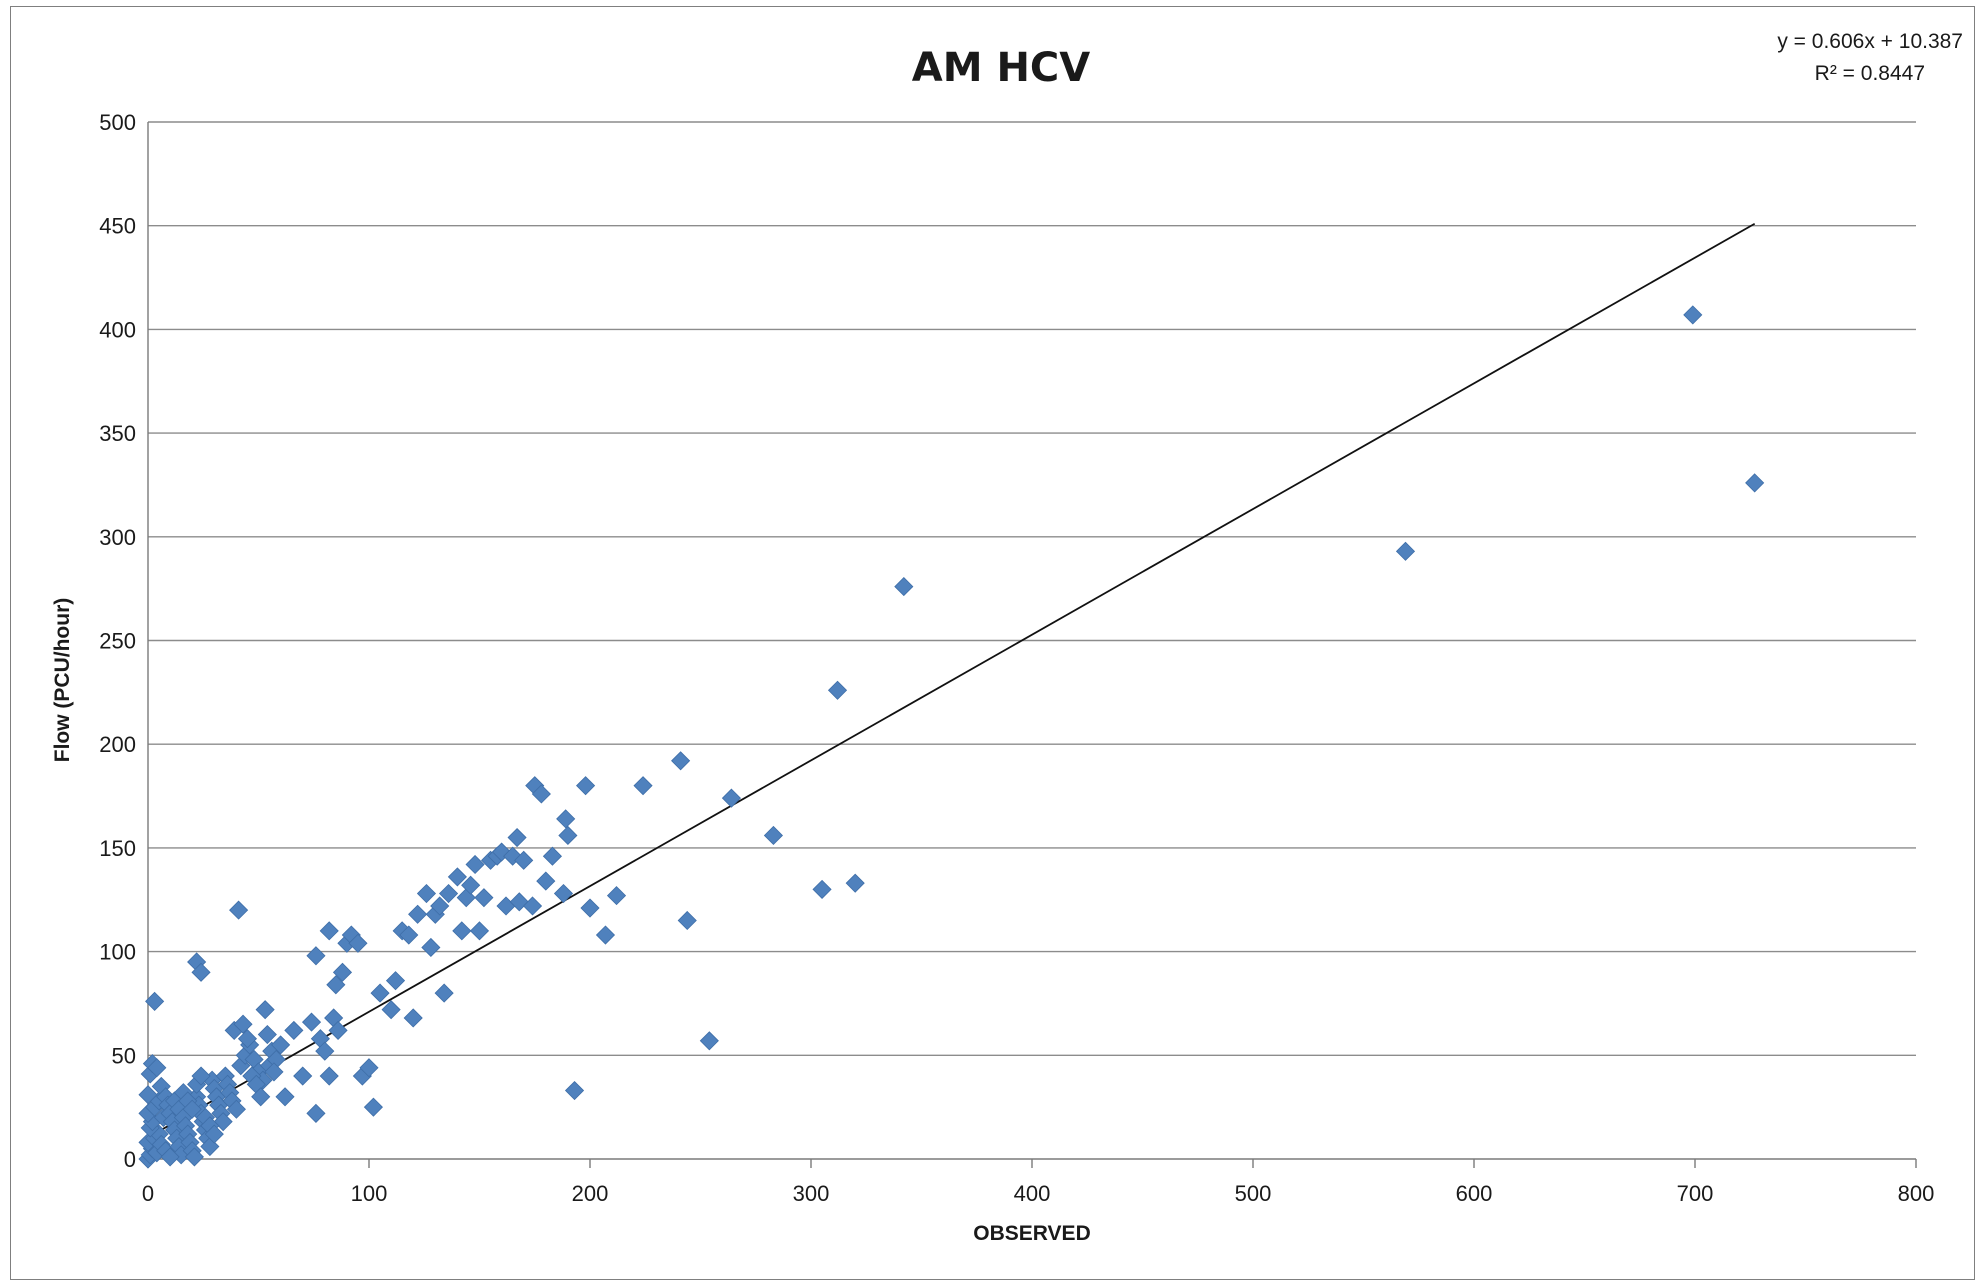 This screenshot has height=1286, width=1980. Describe the element at coordinates (117, 744) in the screenshot. I see `y-tick-label-200: 200` at that location.